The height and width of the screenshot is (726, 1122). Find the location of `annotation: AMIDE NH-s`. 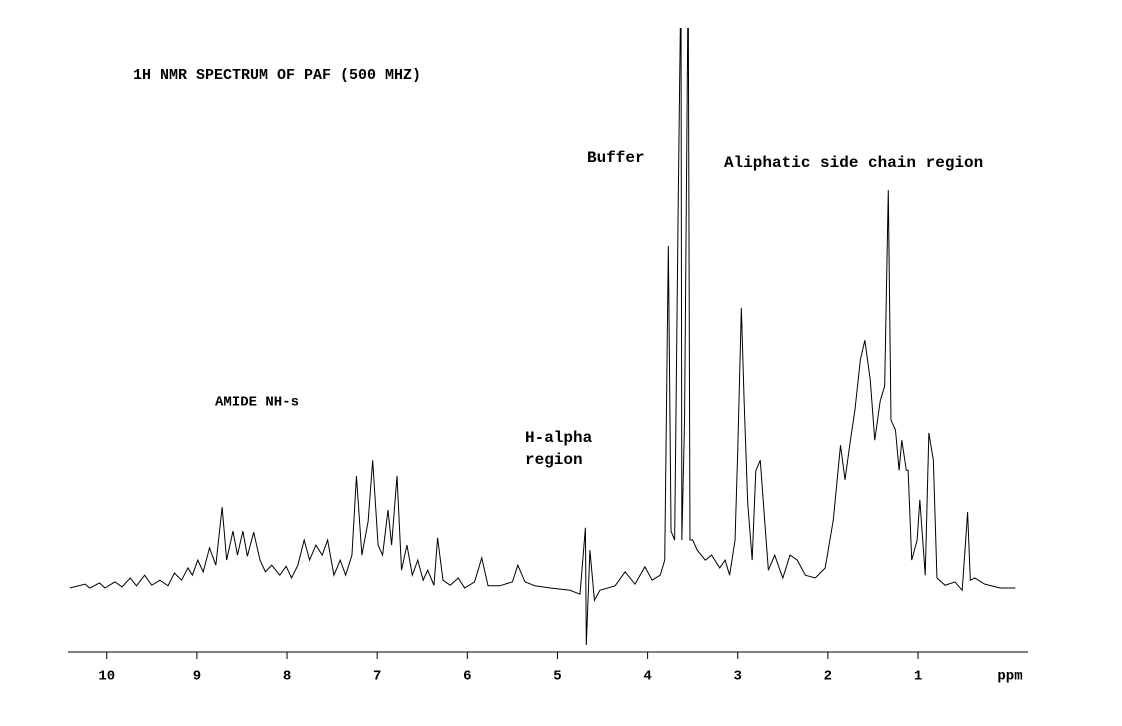

annotation: AMIDE NH-s is located at coordinates (257, 403).